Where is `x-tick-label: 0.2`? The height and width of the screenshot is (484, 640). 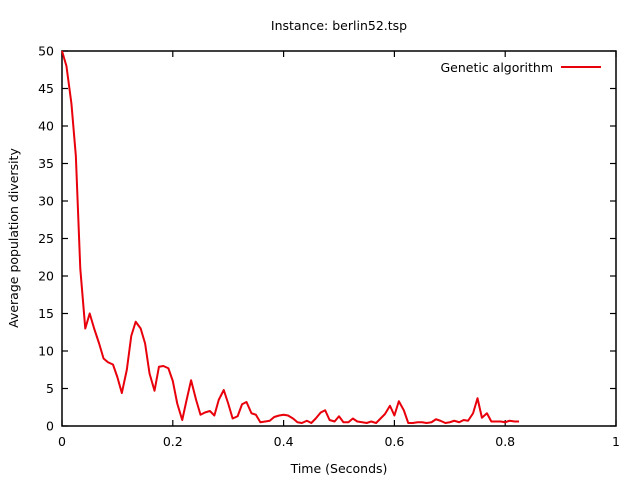 x-tick-label: 0.2 is located at coordinates (173, 441).